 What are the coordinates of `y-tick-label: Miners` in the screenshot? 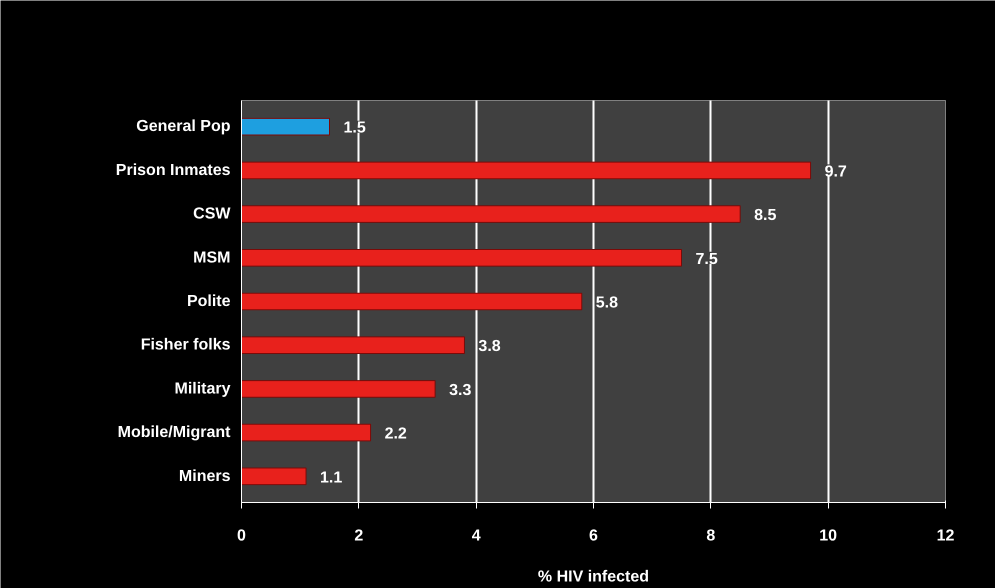 It's located at (204, 476).